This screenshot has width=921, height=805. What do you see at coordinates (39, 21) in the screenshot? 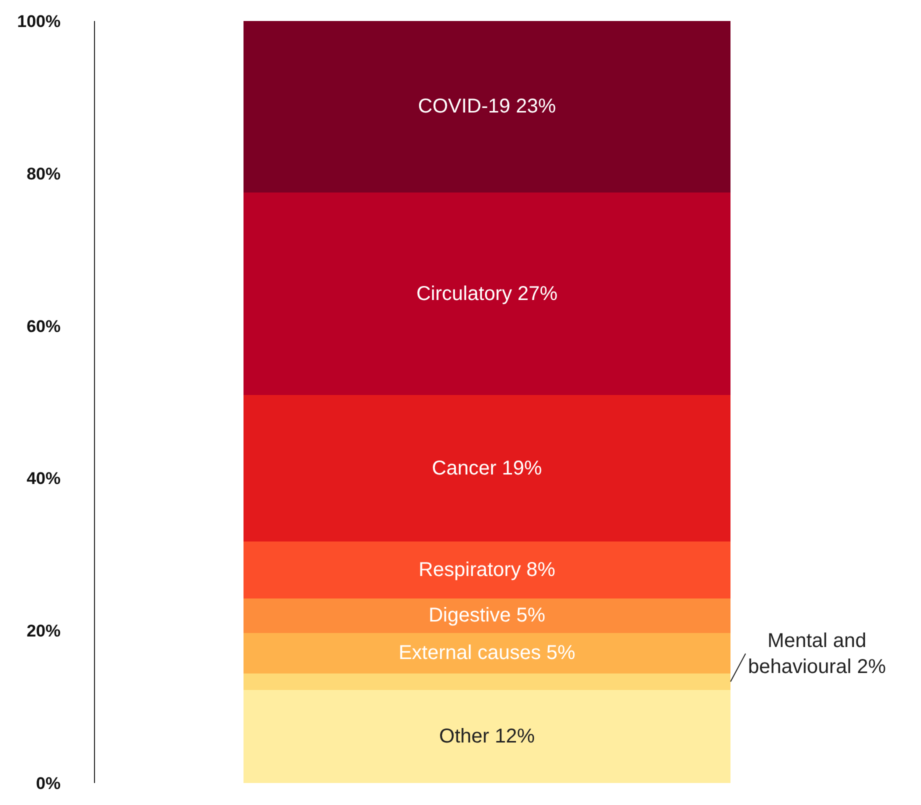
I see `y-tick-label: 100%` at bounding box center [39, 21].